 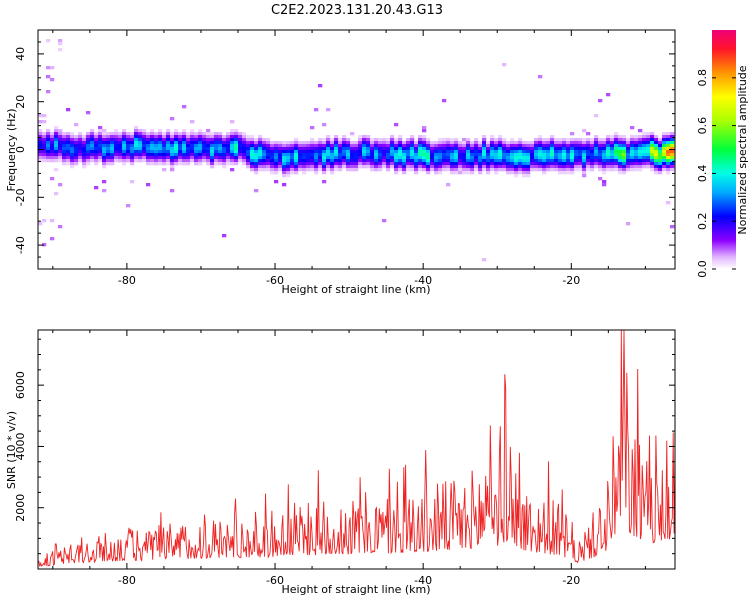 What do you see at coordinates (357, 10) in the screenshot?
I see `figure-title: C2E2.2023.131.20.43.G13` at bounding box center [357, 10].